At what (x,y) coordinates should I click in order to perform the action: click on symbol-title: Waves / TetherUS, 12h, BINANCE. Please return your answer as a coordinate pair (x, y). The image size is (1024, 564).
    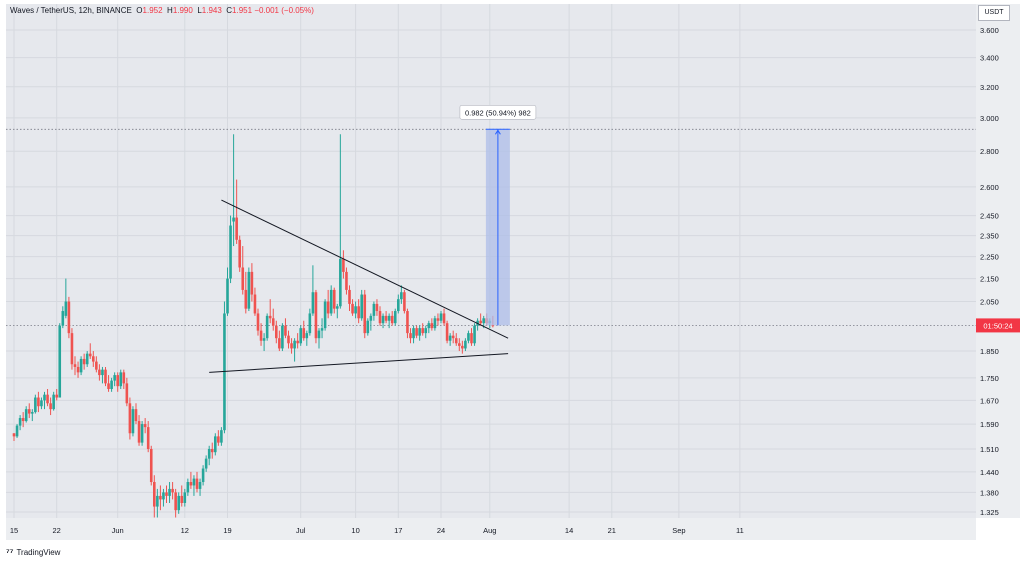
    Looking at the image, I should click on (71, 10).